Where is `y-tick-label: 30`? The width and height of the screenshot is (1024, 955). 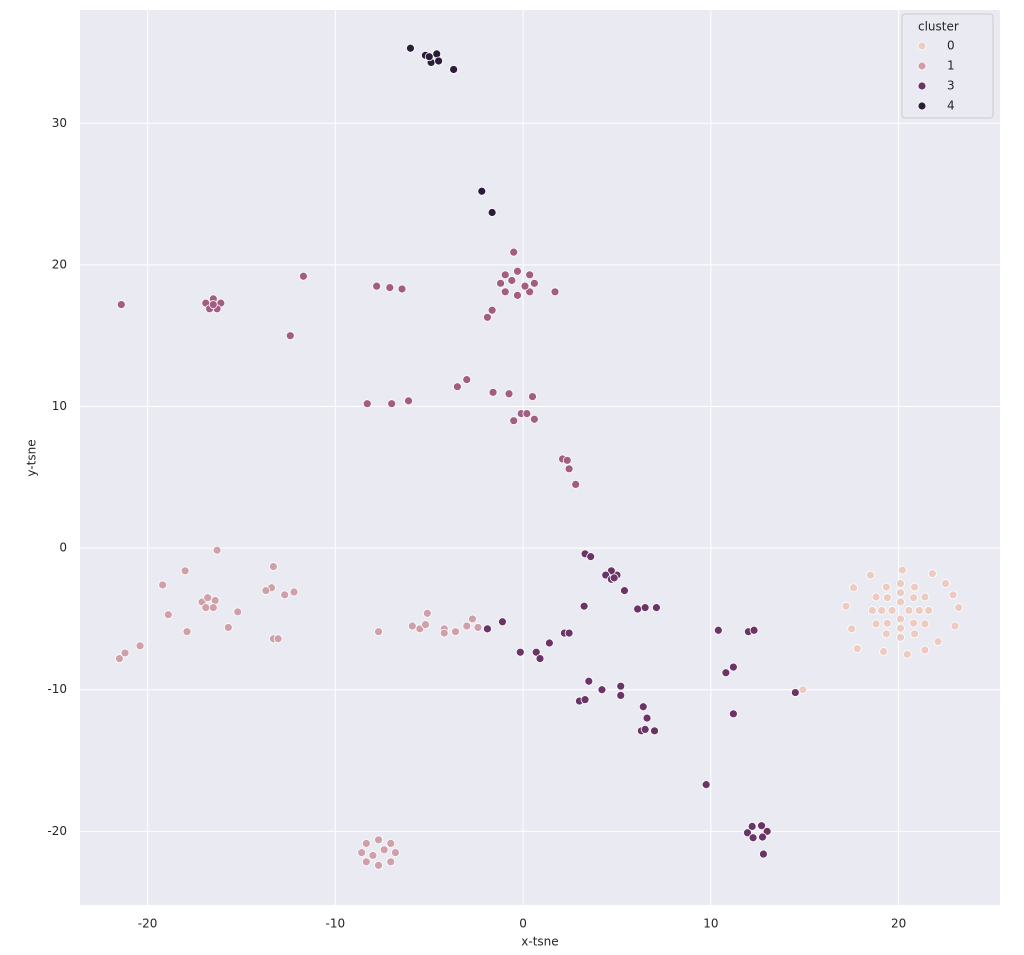 y-tick-label: 30 is located at coordinates (59, 123).